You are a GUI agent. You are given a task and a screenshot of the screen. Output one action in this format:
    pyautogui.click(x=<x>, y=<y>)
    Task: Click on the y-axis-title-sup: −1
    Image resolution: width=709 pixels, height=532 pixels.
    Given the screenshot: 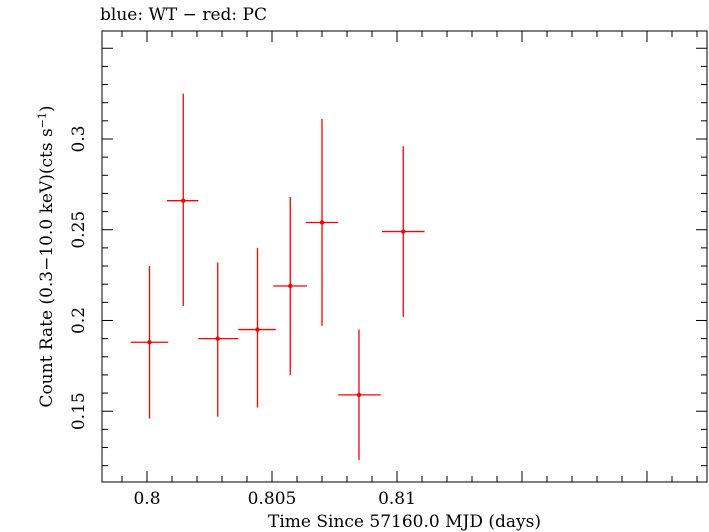 What is the action you would take?
    pyautogui.click(x=42, y=120)
    